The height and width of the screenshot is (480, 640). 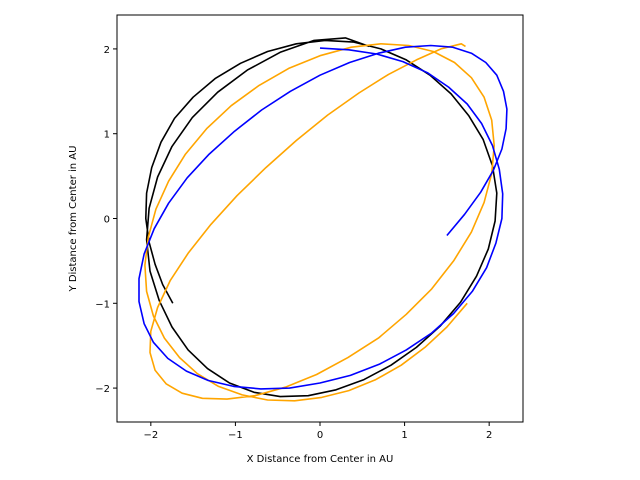 I want to click on x-tick-label: 0, so click(x=320, y=435).